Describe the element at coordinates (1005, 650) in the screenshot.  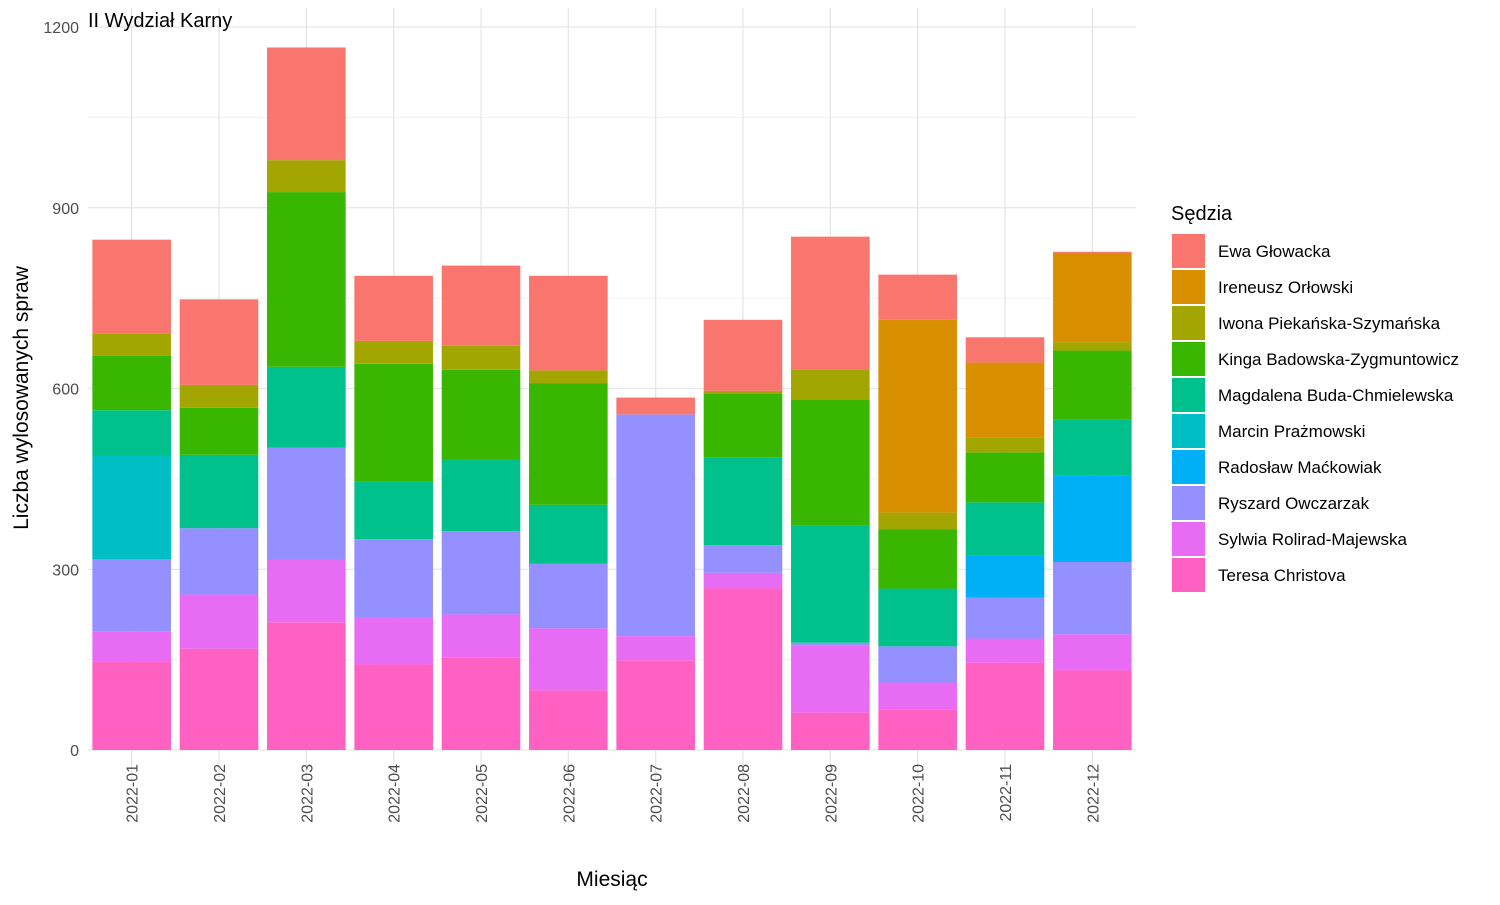
I see `bar-segment: Sylwia Rolirad-Majewska 2022-11: 40` at that location.